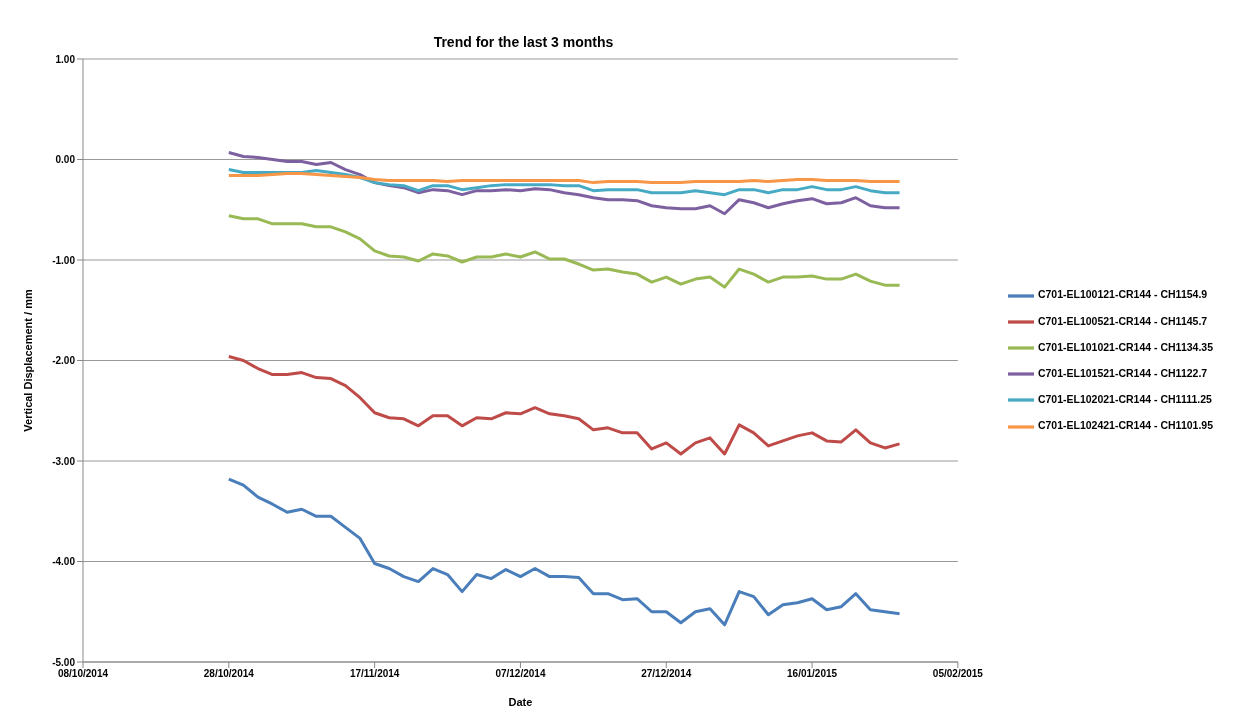  I want to click on y-tick-label: 1.00, so click(65, 59).